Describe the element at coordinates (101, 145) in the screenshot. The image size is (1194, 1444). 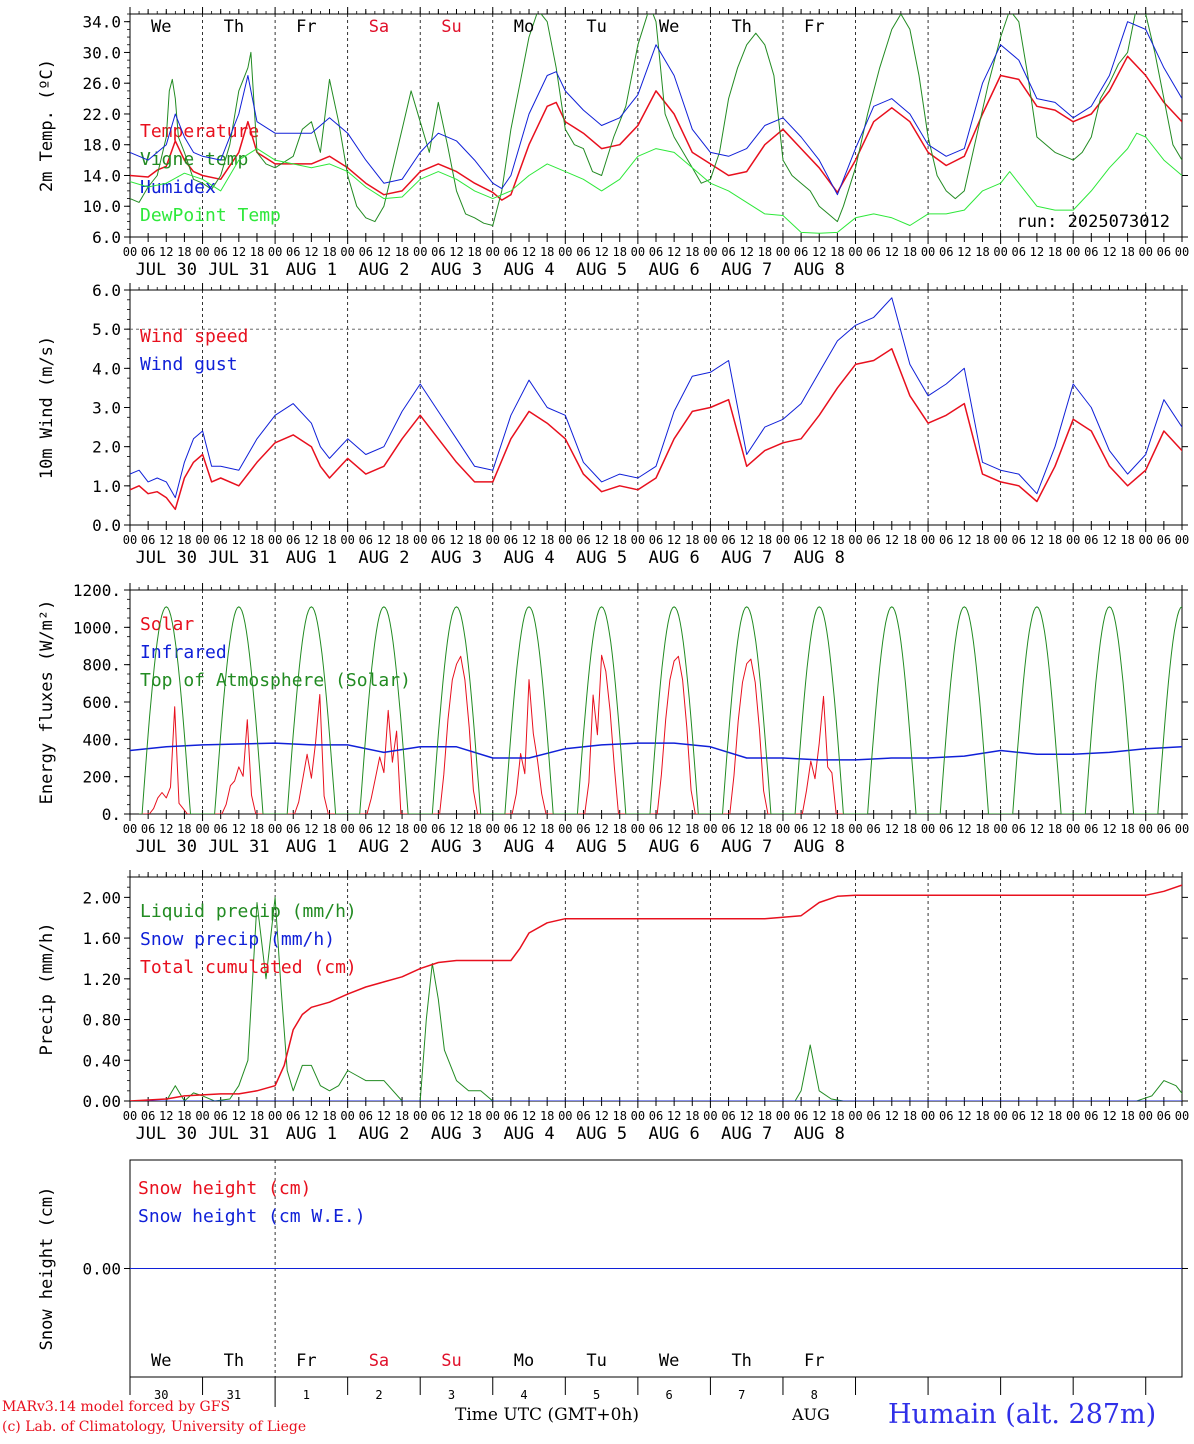
I see `y-tick-label: 18.0` at that location.